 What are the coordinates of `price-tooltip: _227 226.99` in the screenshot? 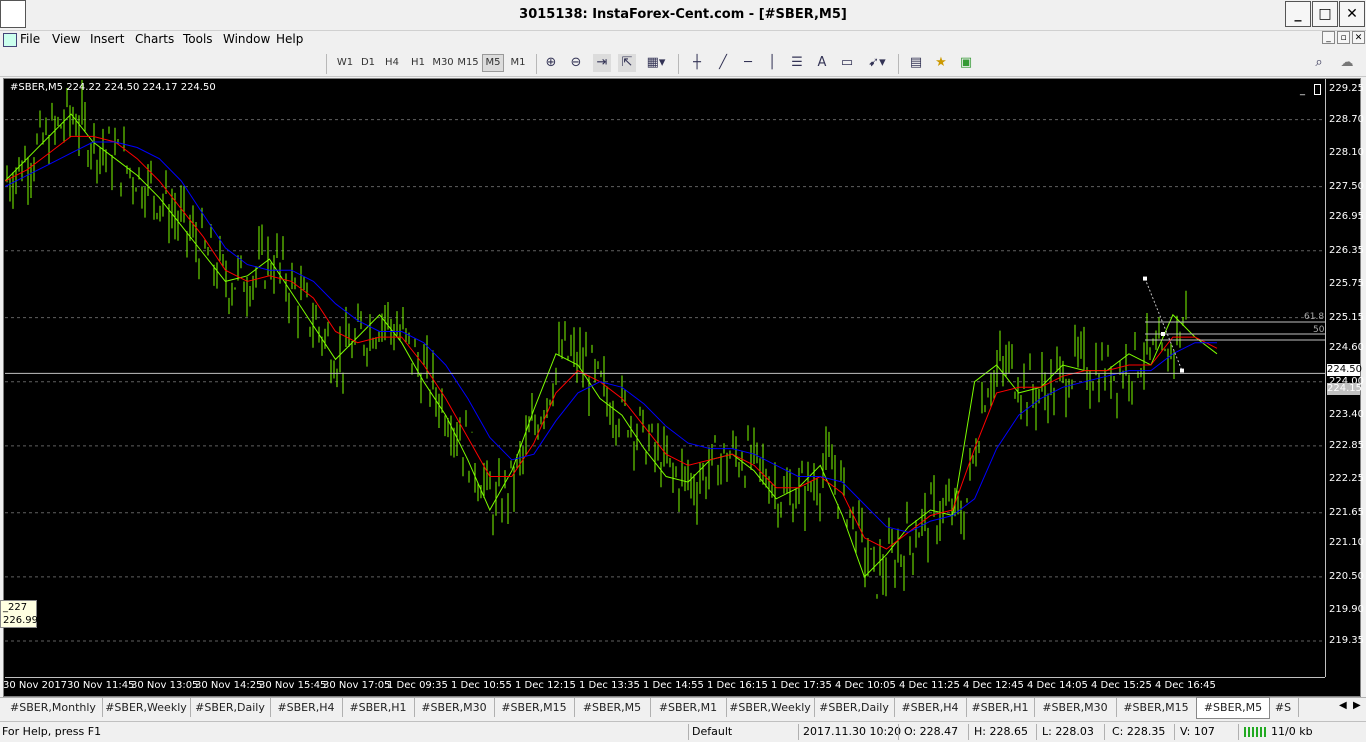 It's located at (19, 614).